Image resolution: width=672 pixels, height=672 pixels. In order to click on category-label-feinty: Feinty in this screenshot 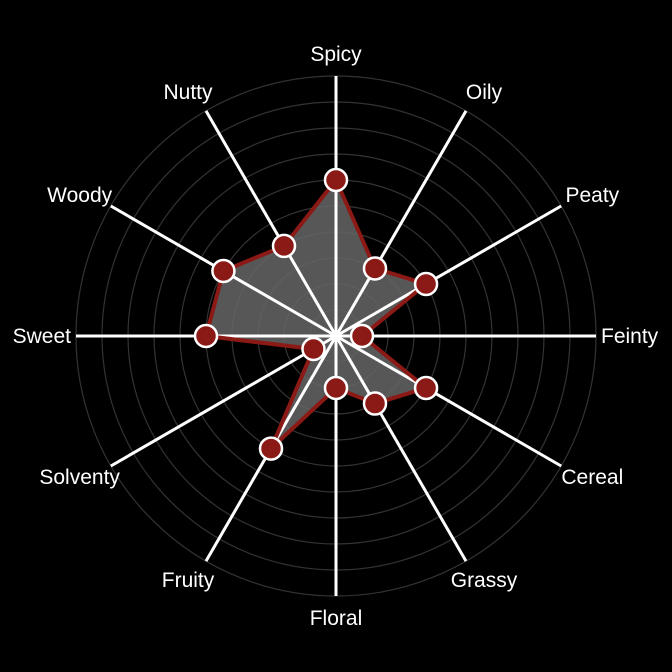, I will do `click(630, 336)`.